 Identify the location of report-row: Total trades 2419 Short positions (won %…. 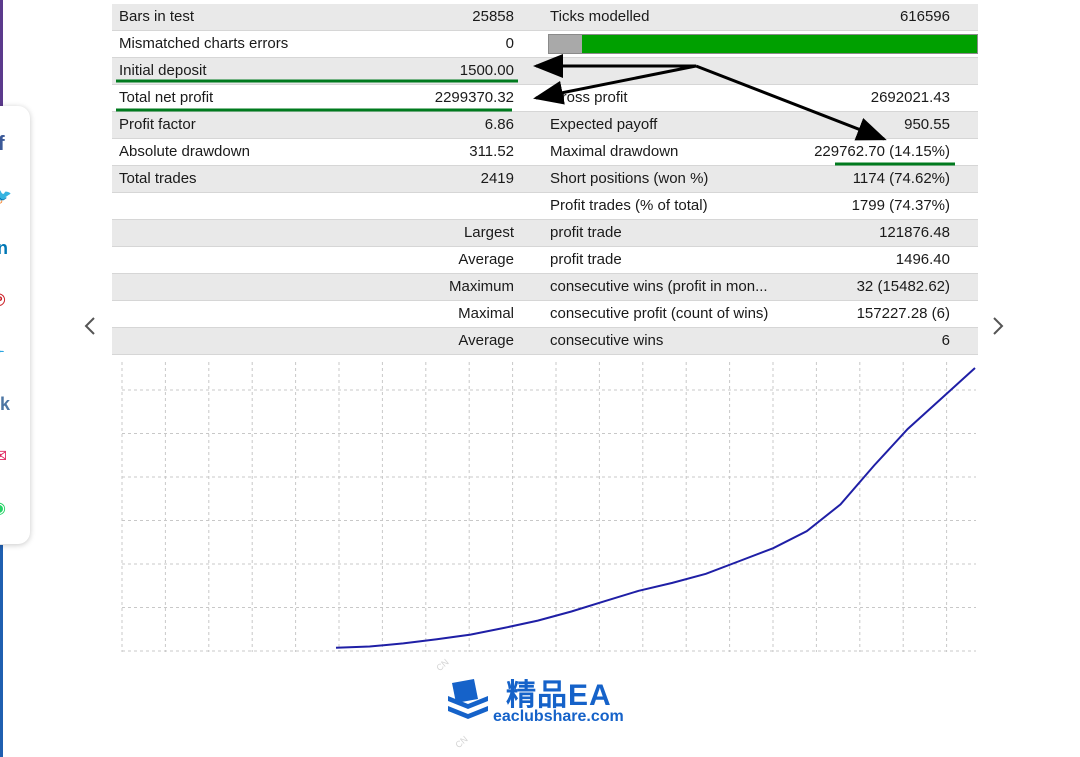
(545, 179).